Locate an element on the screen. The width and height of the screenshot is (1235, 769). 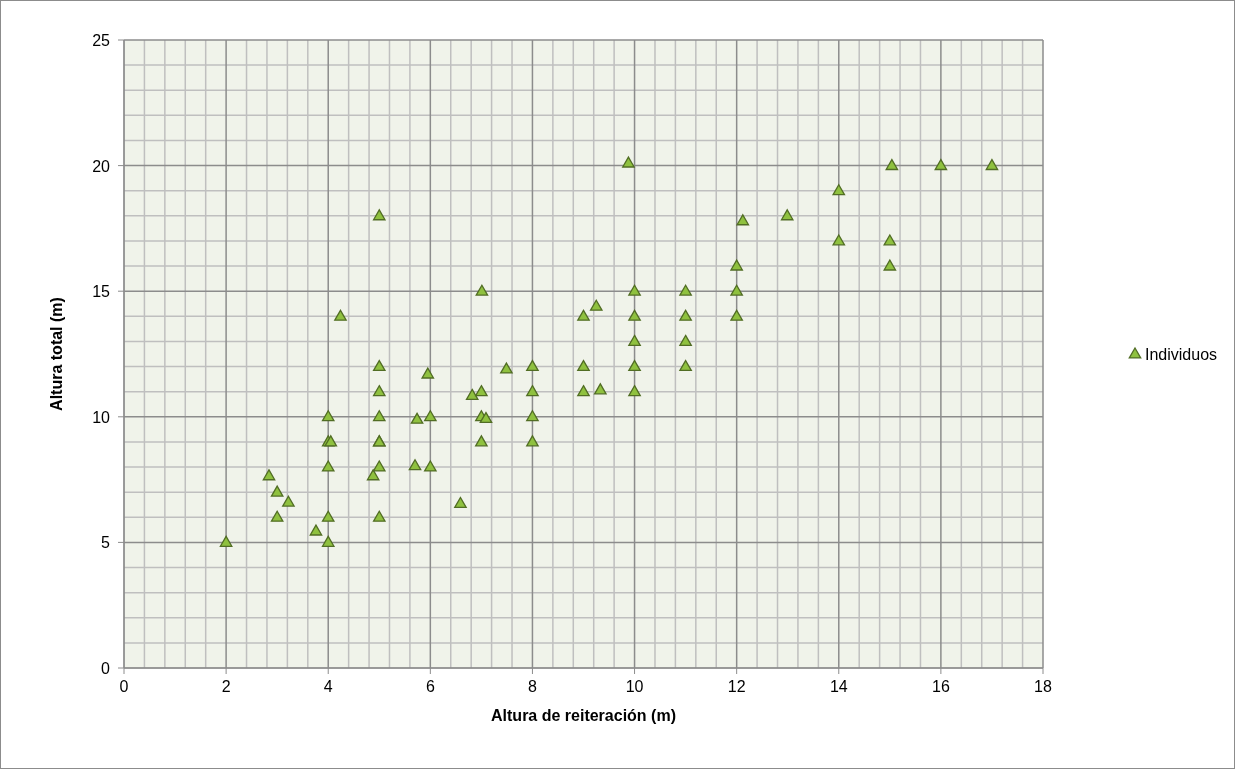
x-tick-label: 0 is located at coordinates (124, 686).